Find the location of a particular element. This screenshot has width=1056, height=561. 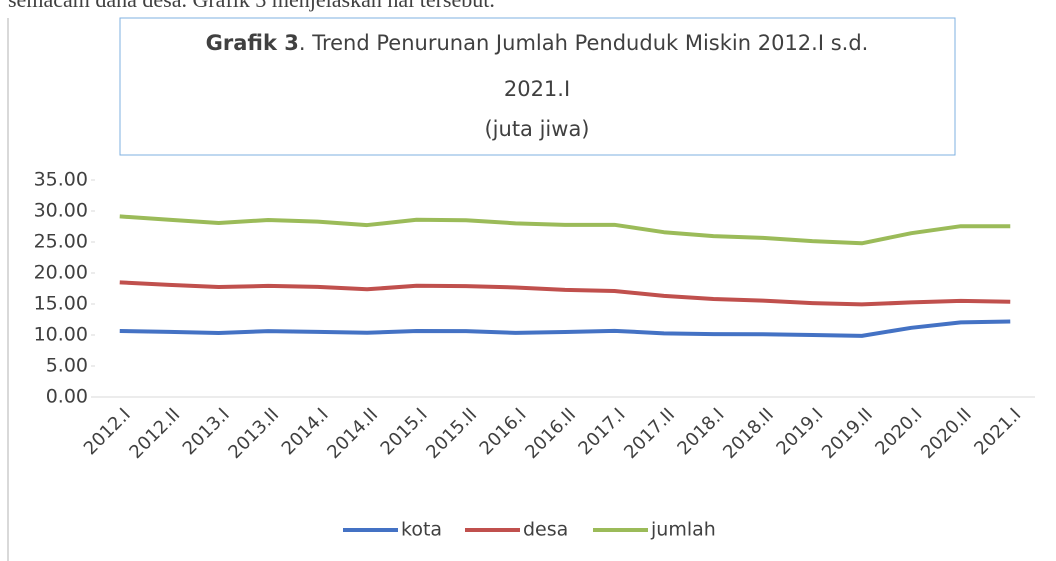

y-tick-label: 5.00 is located at coordinates (67, 366).